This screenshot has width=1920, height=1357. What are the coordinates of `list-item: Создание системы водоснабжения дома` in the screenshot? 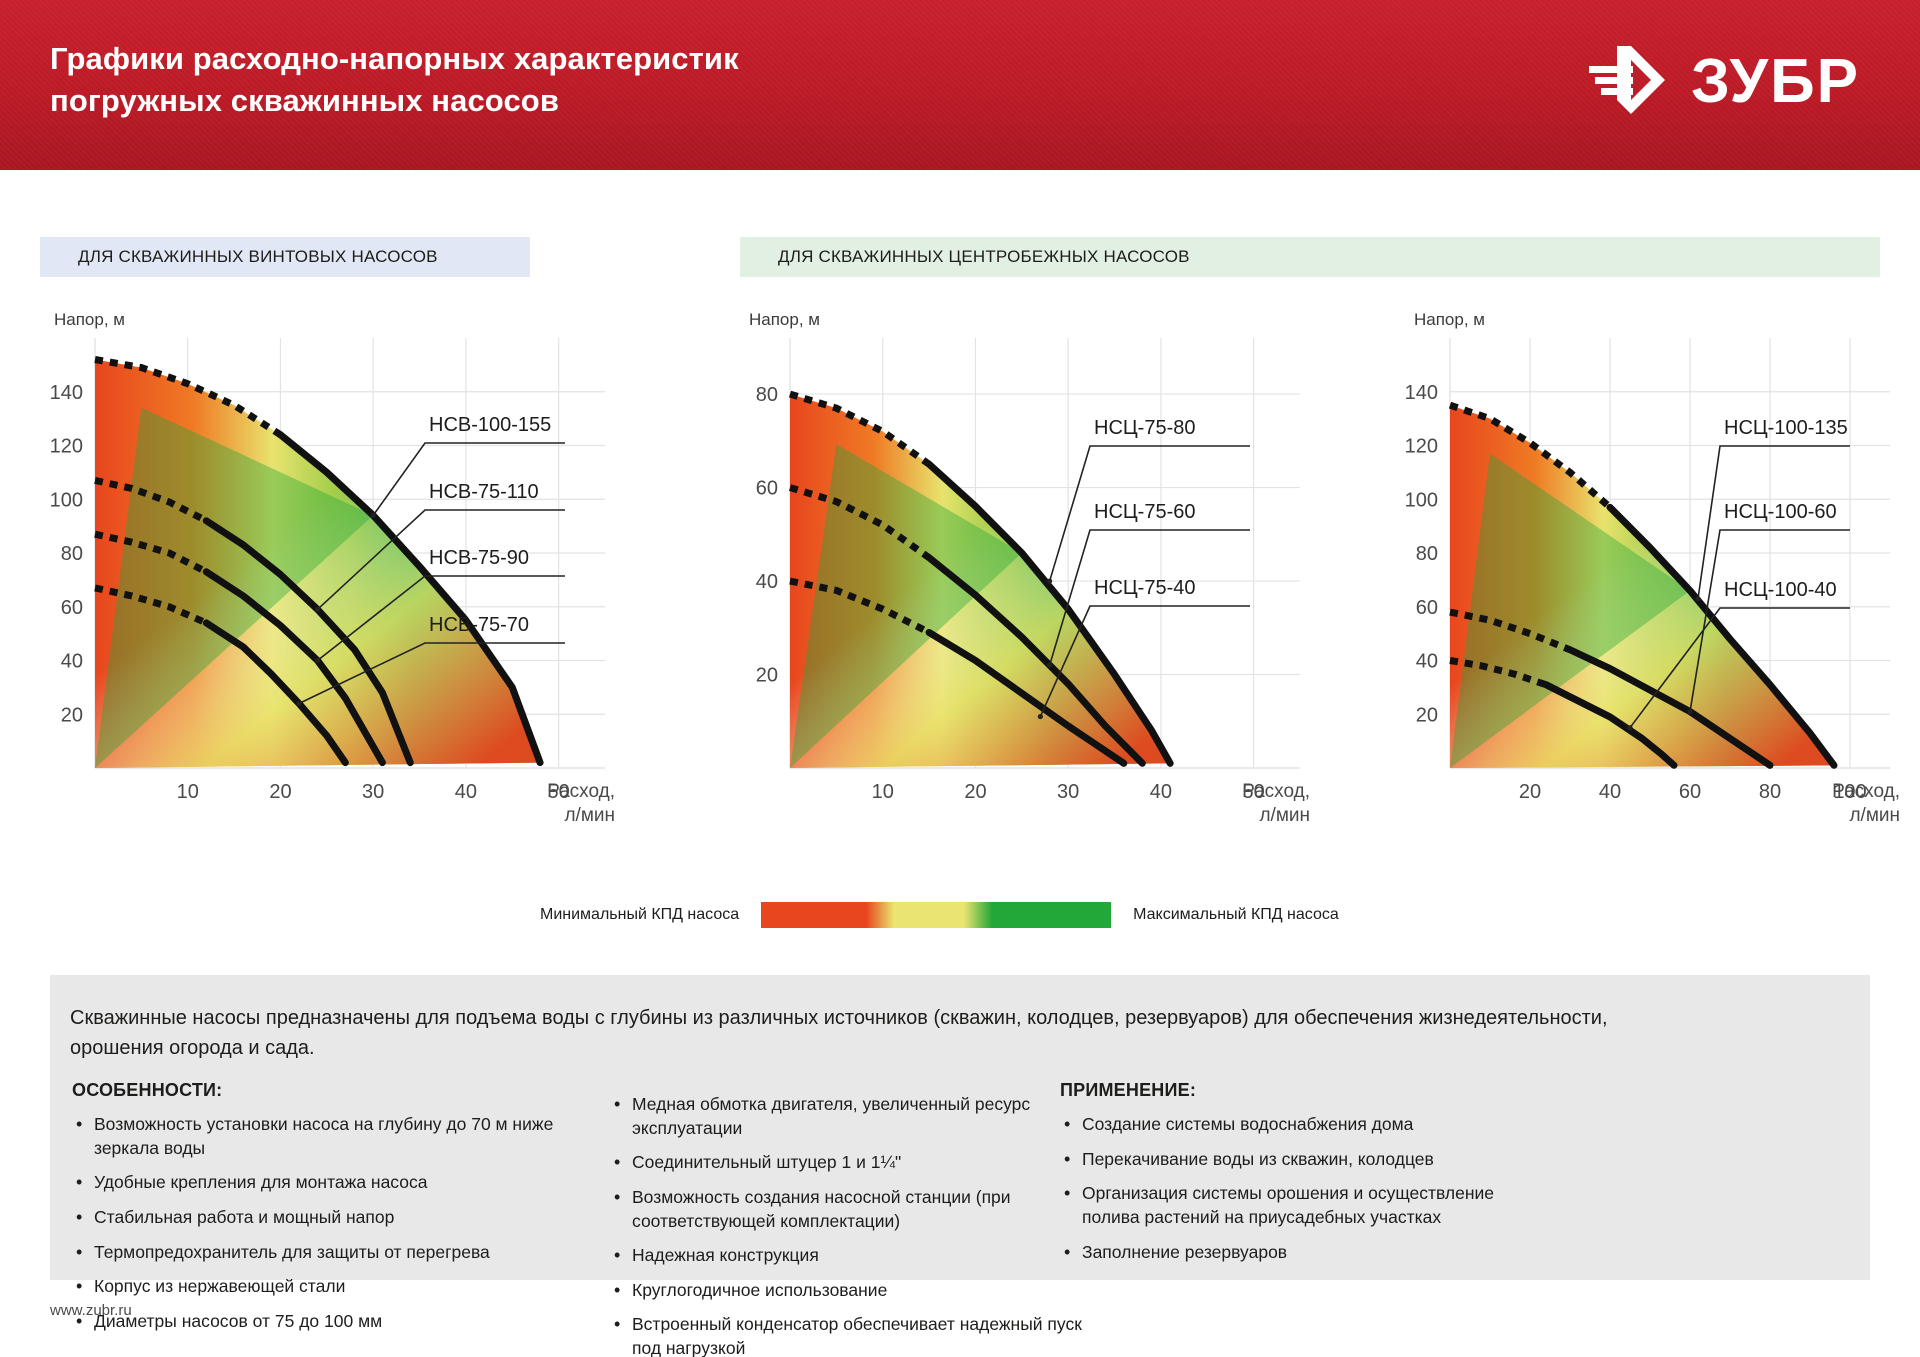 It's located at (1295, 1124).